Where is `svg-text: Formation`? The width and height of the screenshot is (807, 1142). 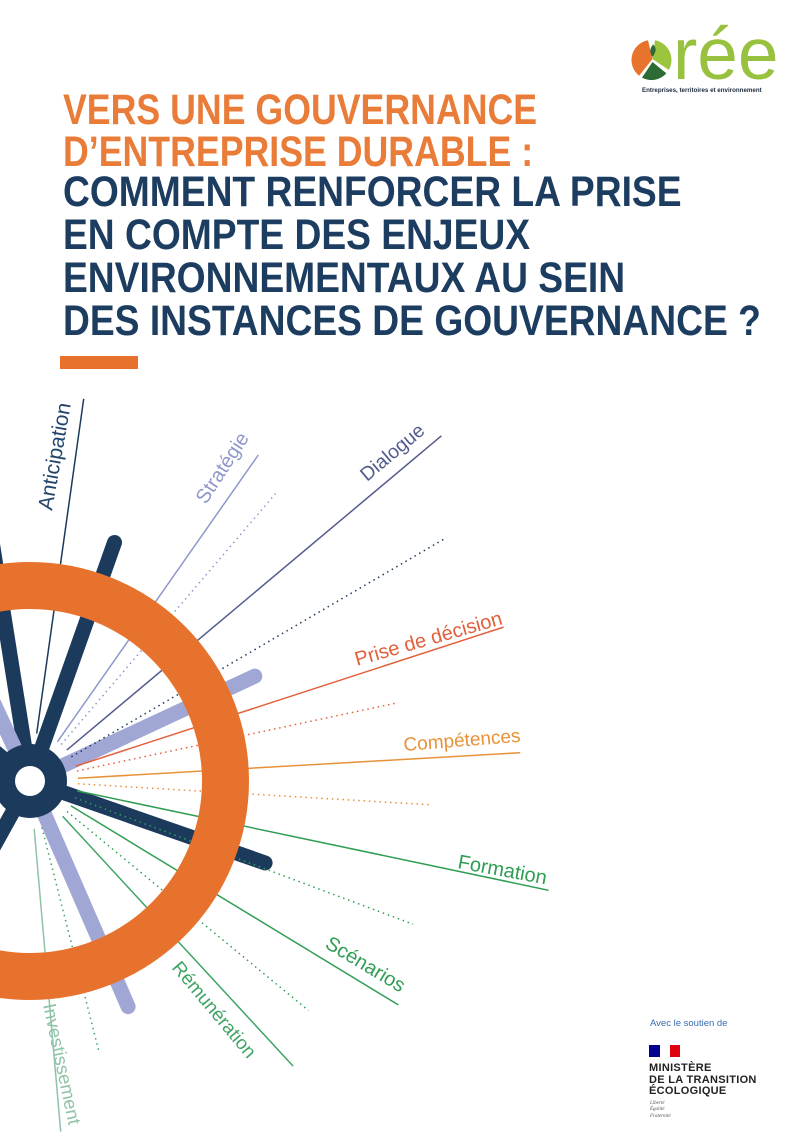 svg-text: Formation is located at coordinates (502, 870).